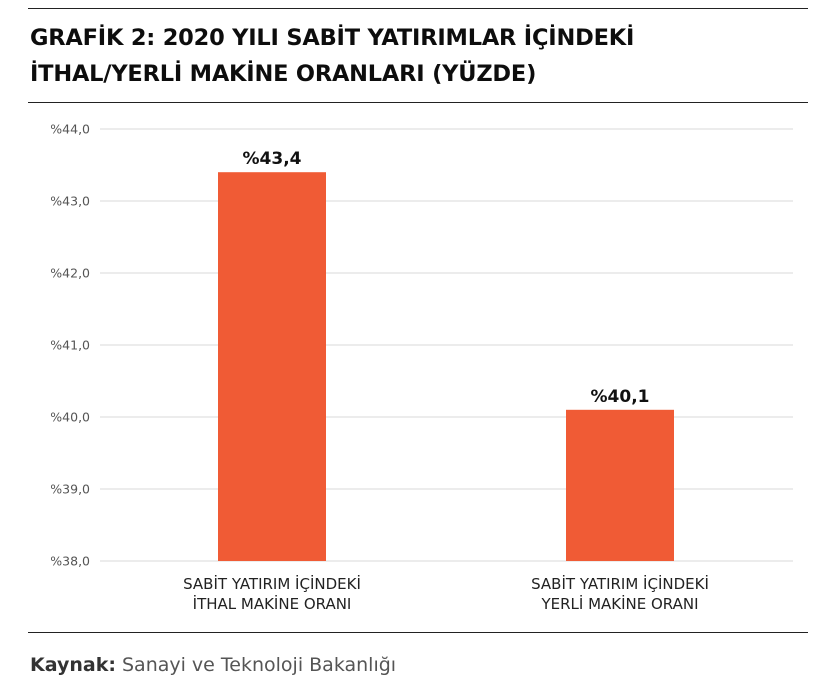 The image size is (824, 694). What do you see at coordinates (70, 561) in the screenshot?
I see `y-tick-label: %38,0` at bounding box center [70, 561].